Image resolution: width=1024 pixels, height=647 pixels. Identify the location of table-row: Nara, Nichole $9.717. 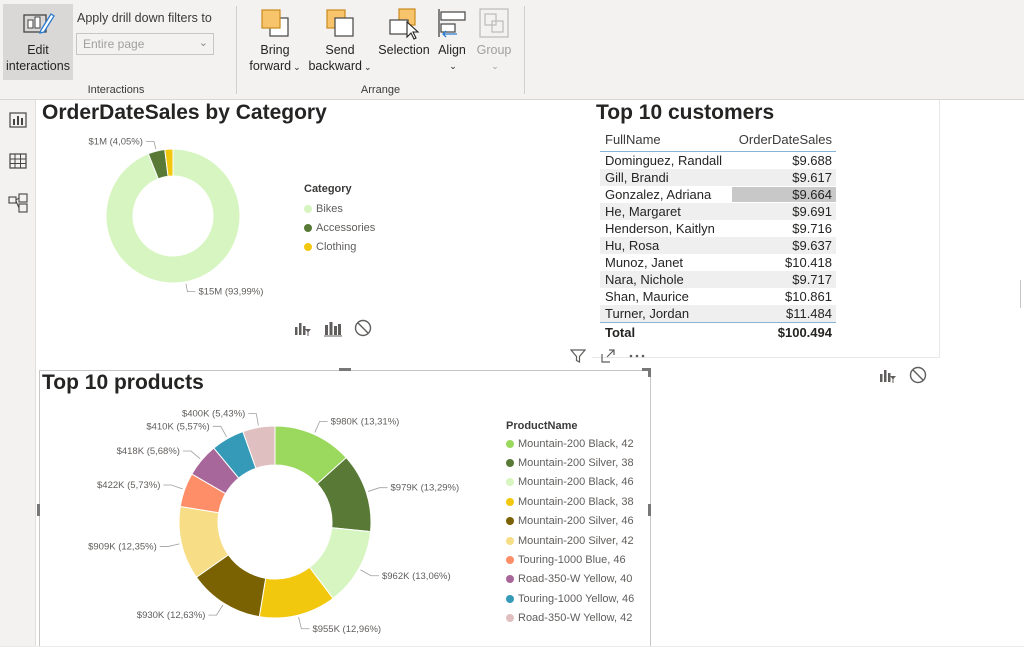
(718, 279).